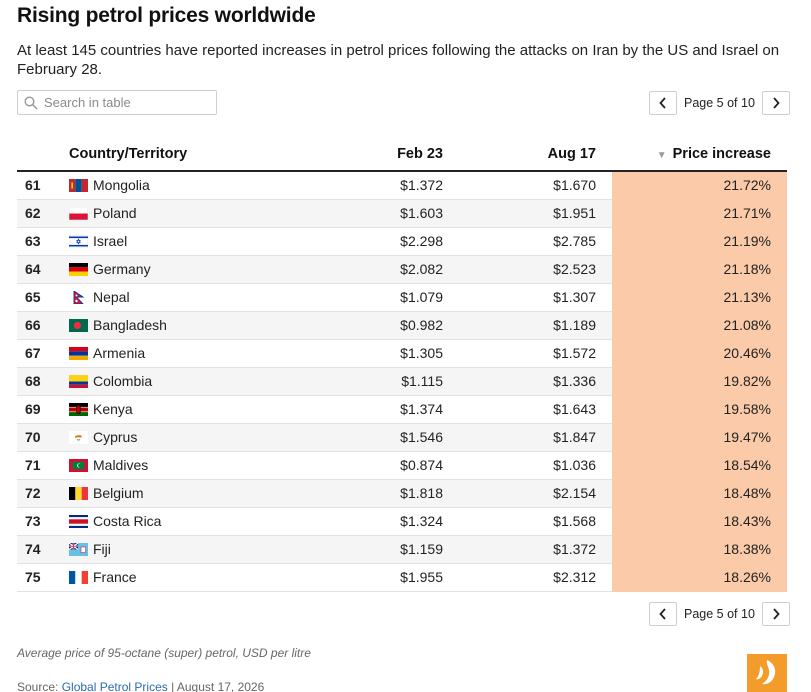  I want to click on pagination-bottom: Page 5 of 10, so click(719, 614).